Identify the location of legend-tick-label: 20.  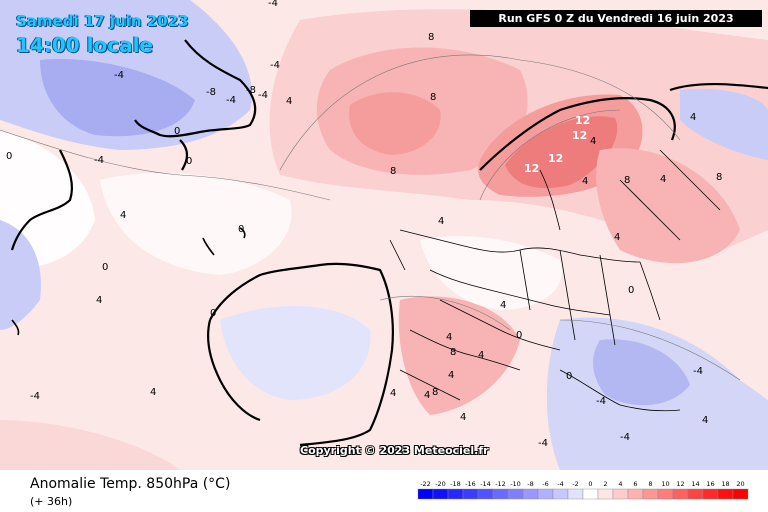
(740, 484).